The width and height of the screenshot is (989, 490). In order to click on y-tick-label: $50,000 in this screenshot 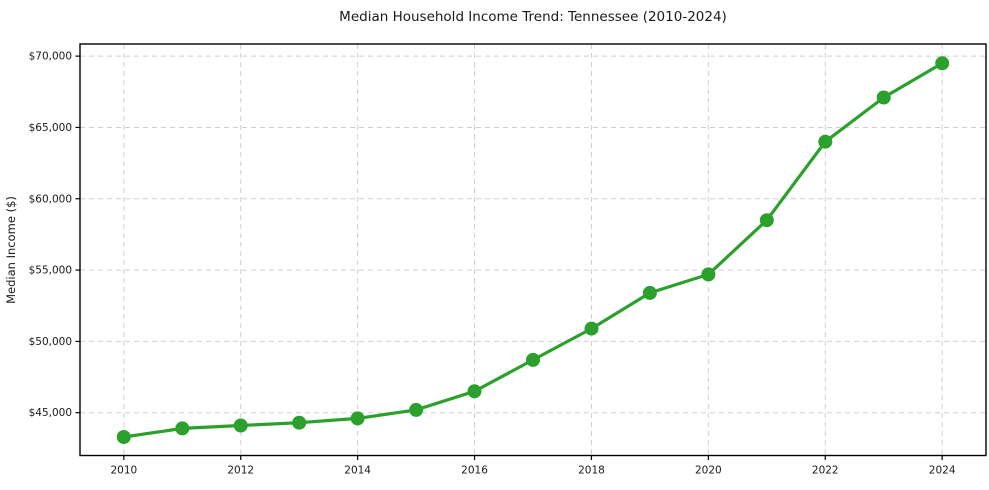, I will do `click(50, 342)`.